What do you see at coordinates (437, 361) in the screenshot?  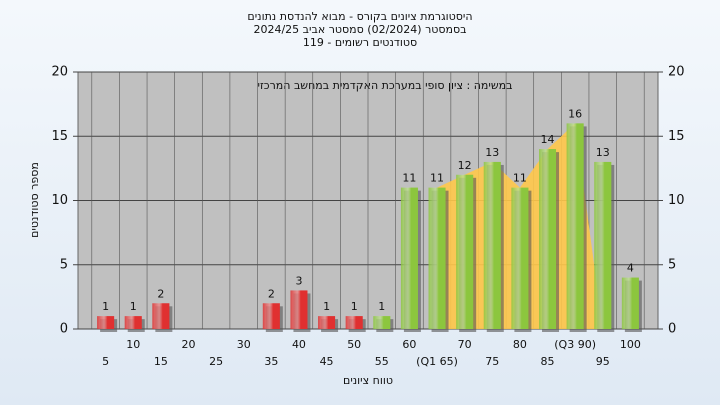 I see `x-tick-label: (Q1 65)` at bounding box center [437, 361].